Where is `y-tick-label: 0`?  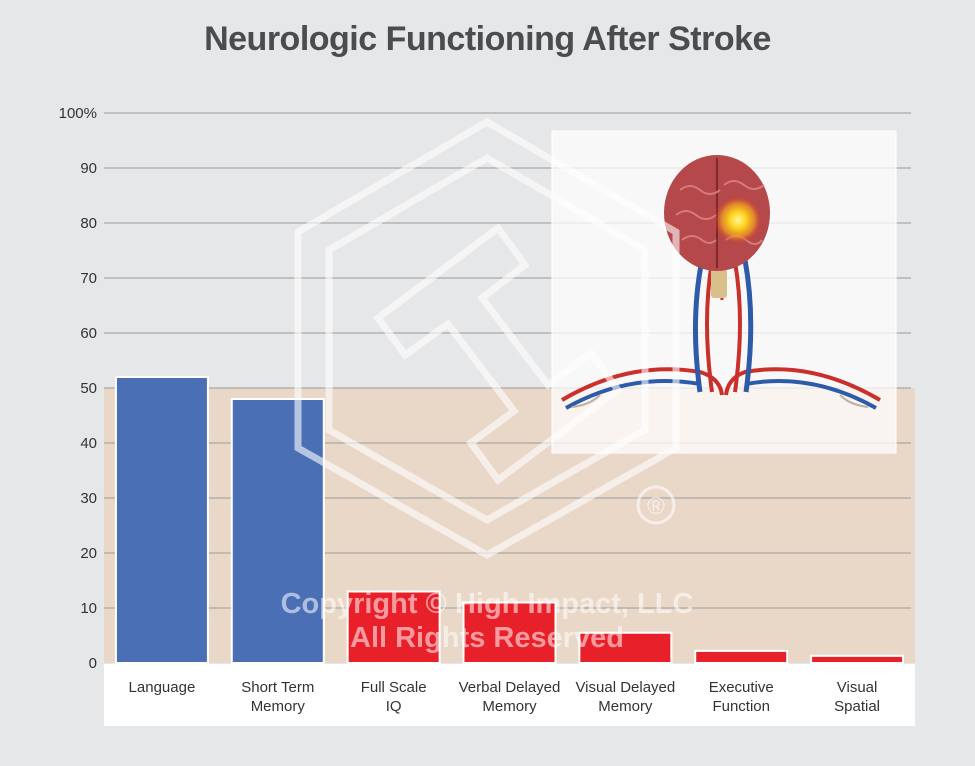
y-tick-label: 0 is located at coordinates (93, 663).